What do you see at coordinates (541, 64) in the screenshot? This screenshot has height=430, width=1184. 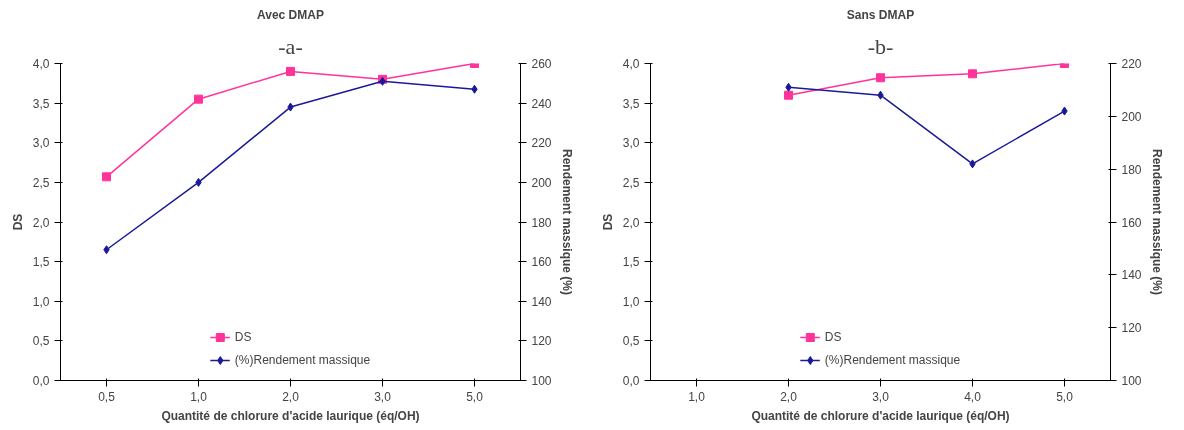 I see `y2-tick-label: 260` at bounding box center [541, 64].